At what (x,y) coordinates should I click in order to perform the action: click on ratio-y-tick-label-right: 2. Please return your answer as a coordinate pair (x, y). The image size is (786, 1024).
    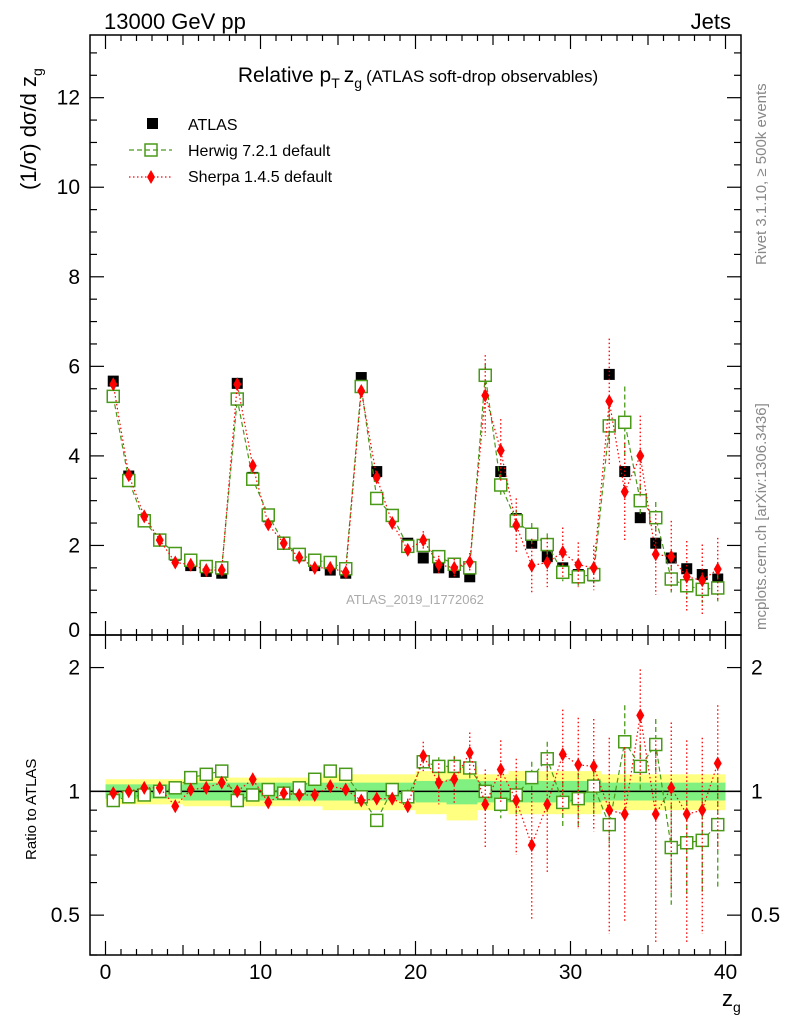
    Looking at the image, I should click on (757, 668).